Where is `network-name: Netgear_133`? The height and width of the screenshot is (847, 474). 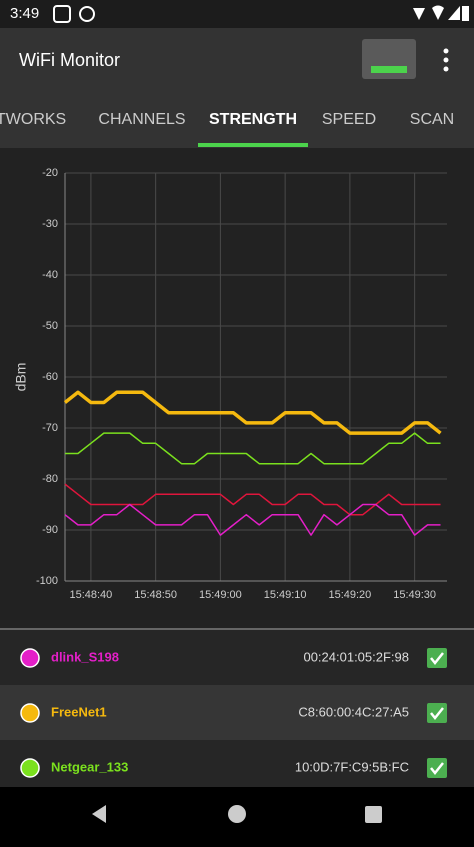
network-name: Netgear_133 is located at coordinates (89, 766).